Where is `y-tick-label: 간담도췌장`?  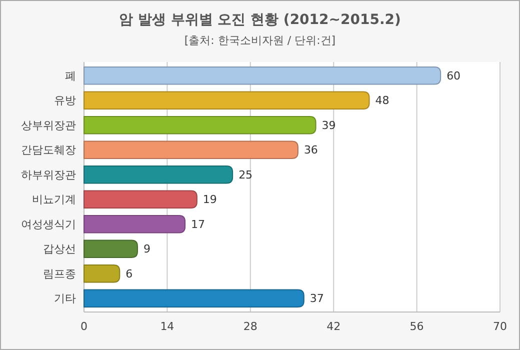
y-tick-label: 간담도췌장 is located at coordinates (48, 150).